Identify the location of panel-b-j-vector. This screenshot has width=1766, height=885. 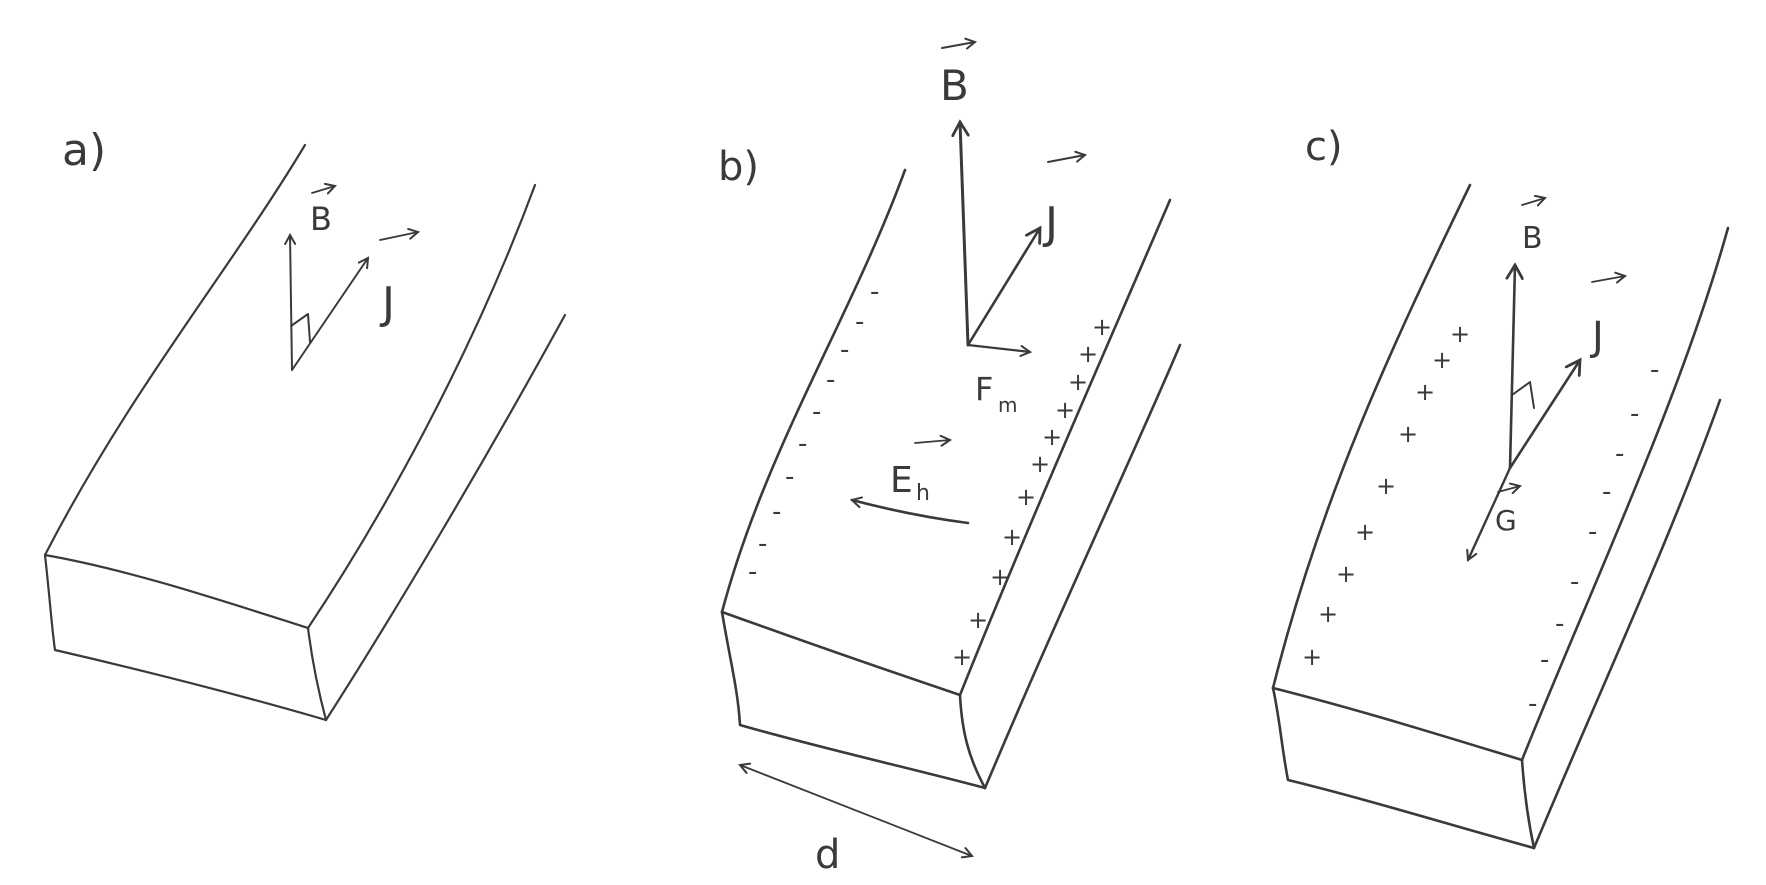
(1003, 287).